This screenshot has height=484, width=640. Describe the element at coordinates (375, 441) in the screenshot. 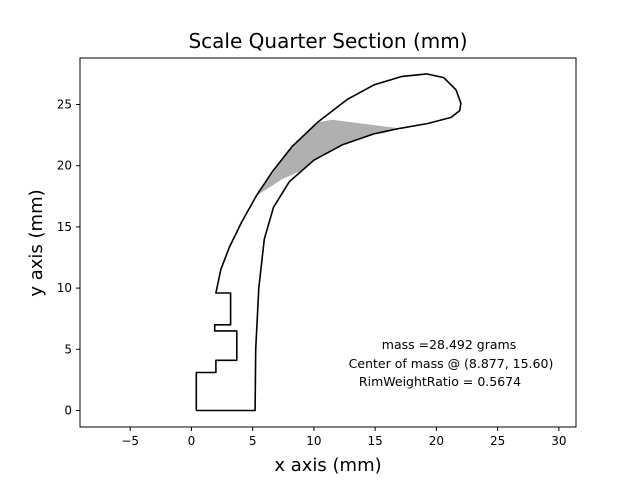

I see `x-tick-label: 15` at that location.